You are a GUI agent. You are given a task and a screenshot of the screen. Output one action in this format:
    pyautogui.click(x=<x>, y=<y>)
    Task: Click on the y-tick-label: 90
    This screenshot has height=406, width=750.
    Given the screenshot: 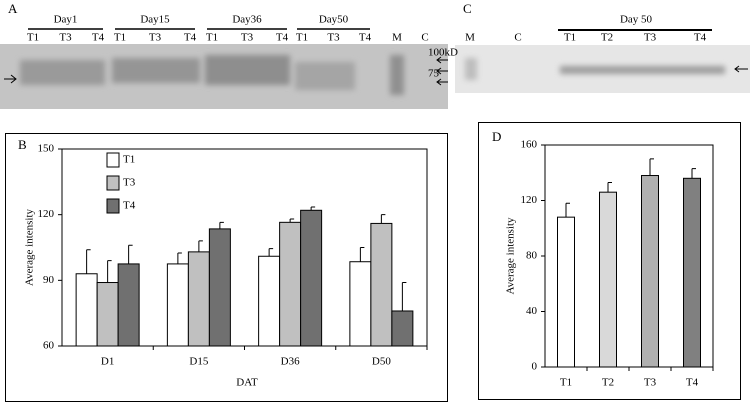 What is the action you would take?
    pyautogui.click(x=49, y=280)
    